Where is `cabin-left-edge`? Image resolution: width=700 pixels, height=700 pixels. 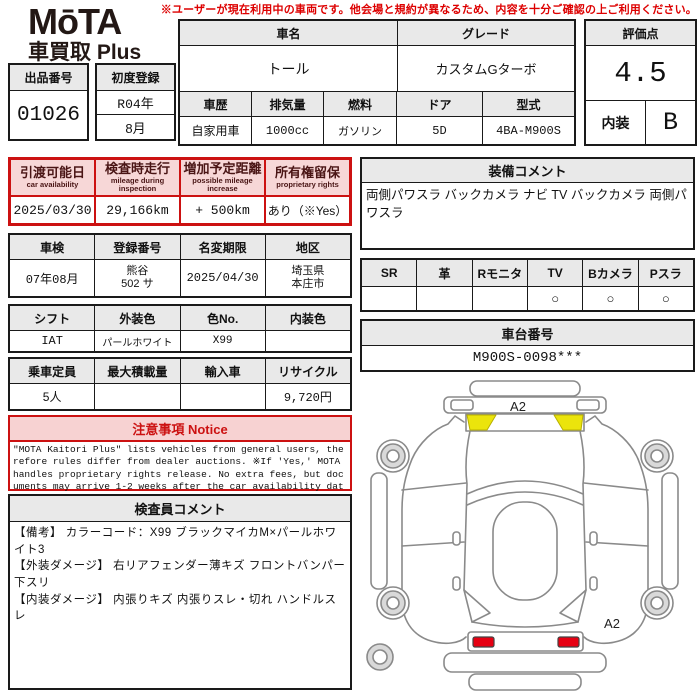 cabin-left-edge is located at coordinates (467, 510).